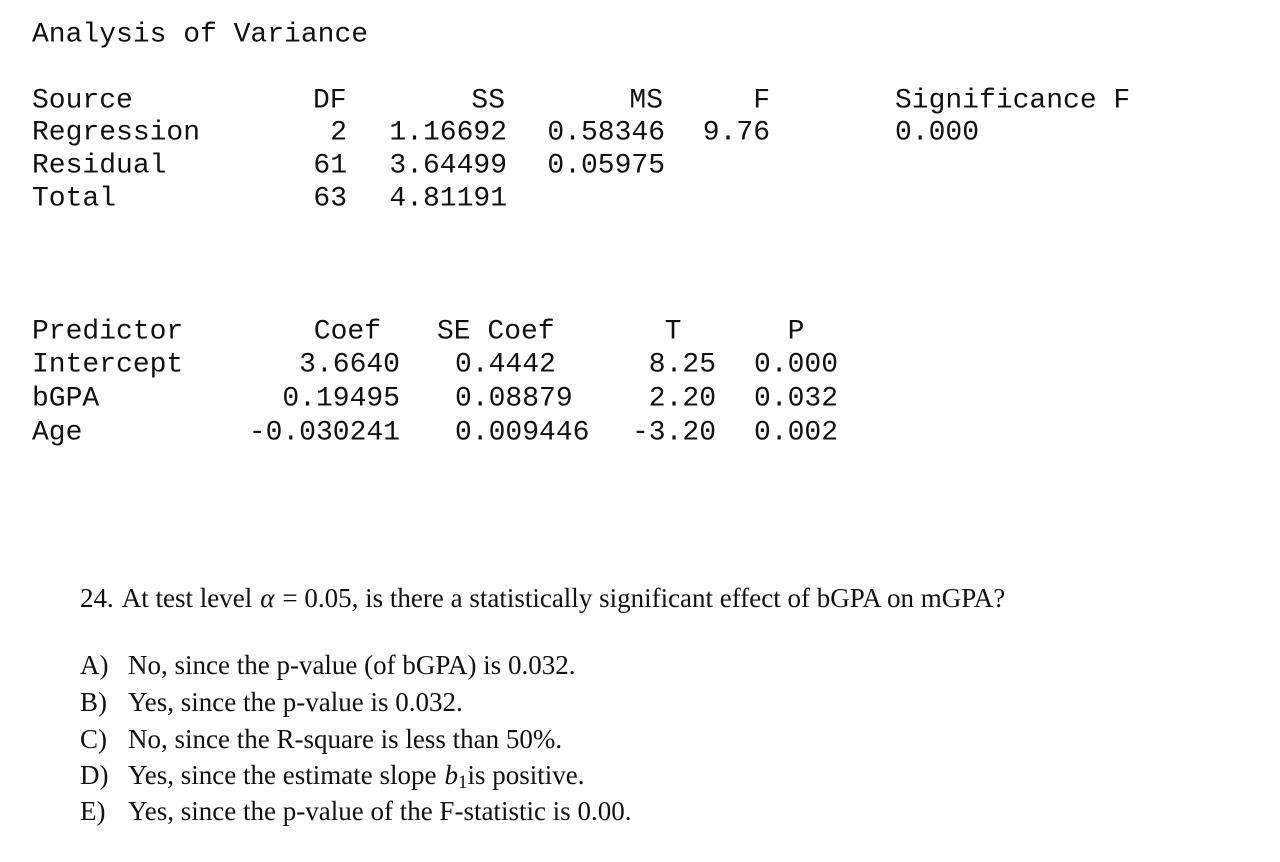  Describe the element at coordinates (796, 331) in the screenshot. I see `coef-header: P` at that location.